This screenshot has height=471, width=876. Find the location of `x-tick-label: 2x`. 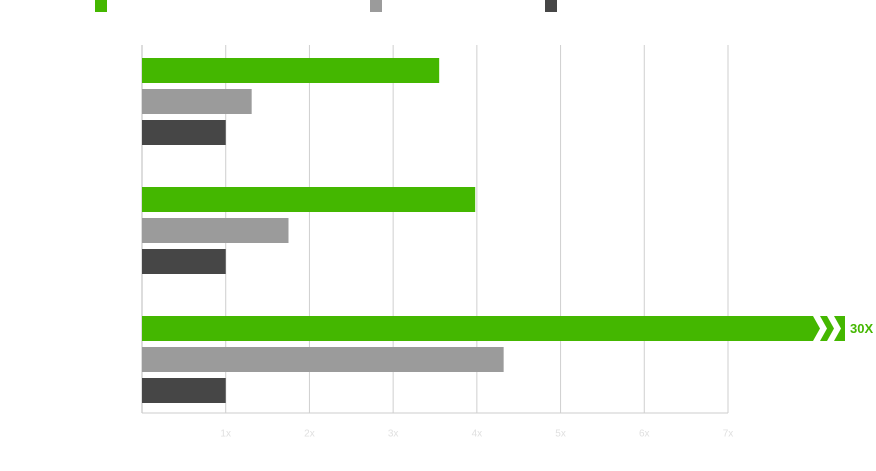

x-tick-label: 2x is located at coordinates (309, 434).